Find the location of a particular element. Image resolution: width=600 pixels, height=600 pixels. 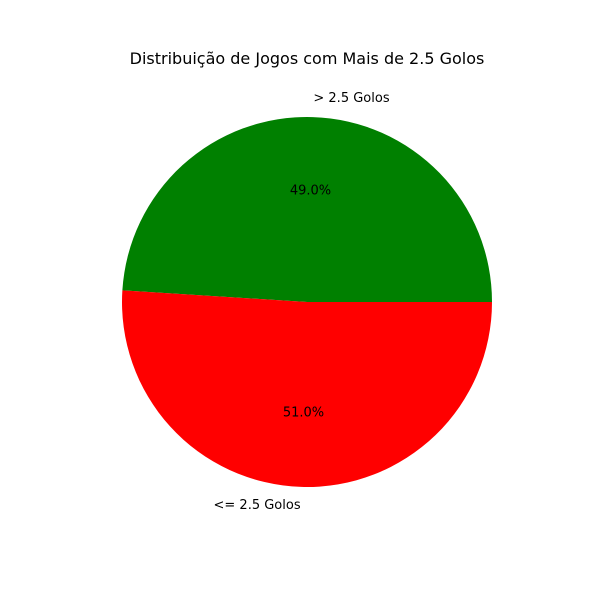

slice-label: > 2.5 Golos is located at coordinates (351, 98).